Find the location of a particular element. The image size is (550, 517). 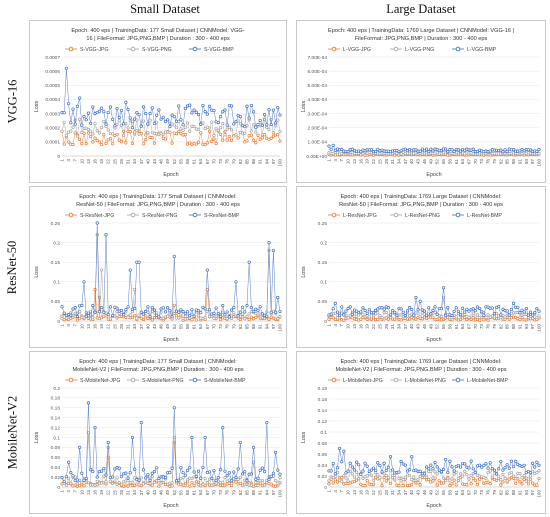

legend-entry: L-VGG-BMP is located at coordinates (474, 49).